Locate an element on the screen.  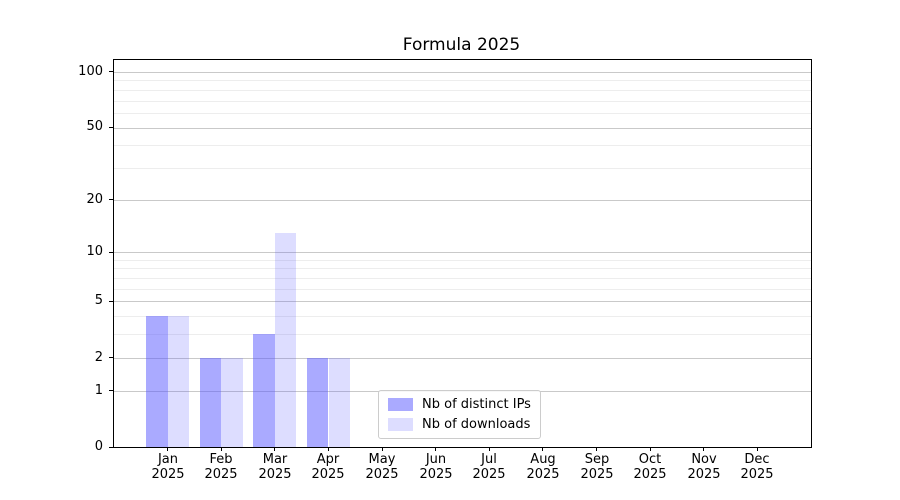
x-tick-label: Oct 2025 is located at coordinates (650, 467).